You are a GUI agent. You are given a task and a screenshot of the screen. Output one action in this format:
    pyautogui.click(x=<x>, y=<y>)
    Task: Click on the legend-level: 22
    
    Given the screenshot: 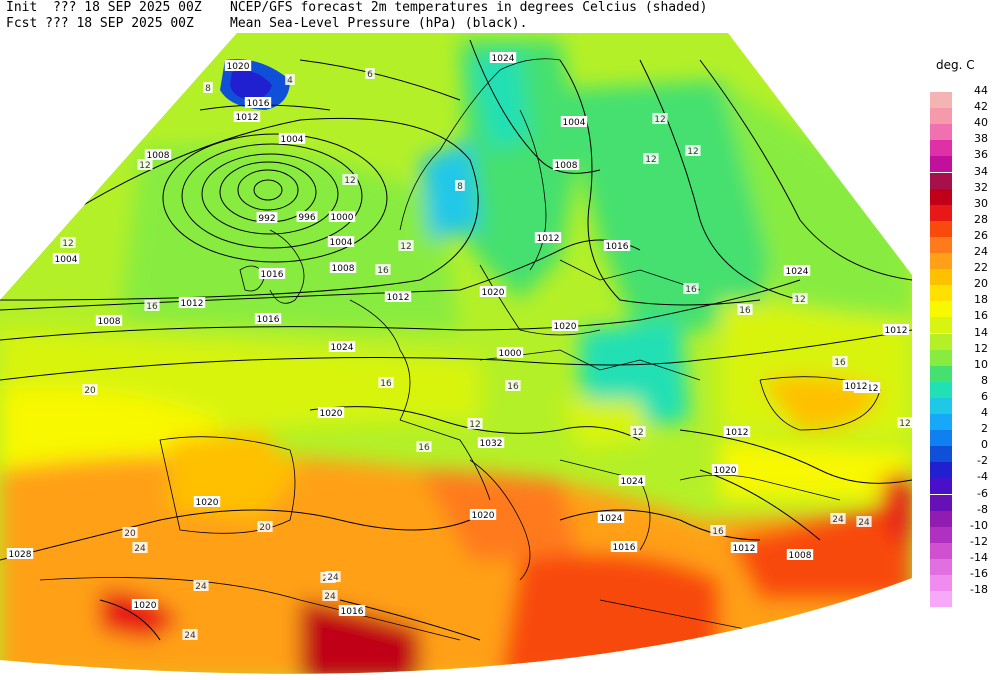 What is the action you would take?
    pyautogui.click(x=963, y=273)
    